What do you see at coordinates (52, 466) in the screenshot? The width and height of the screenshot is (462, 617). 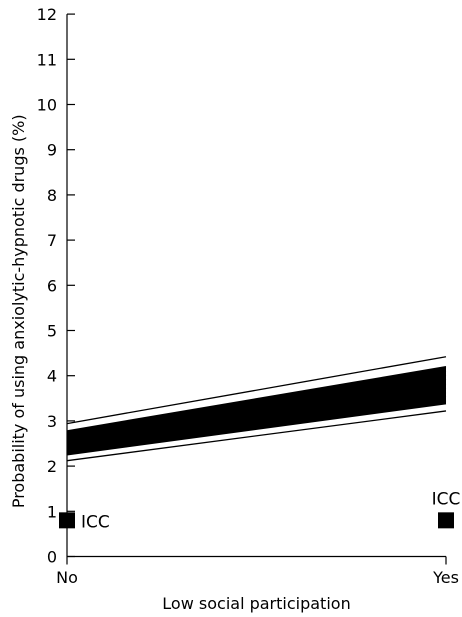 I see `y-tick-label: 2` at bounding box center [52, 466].